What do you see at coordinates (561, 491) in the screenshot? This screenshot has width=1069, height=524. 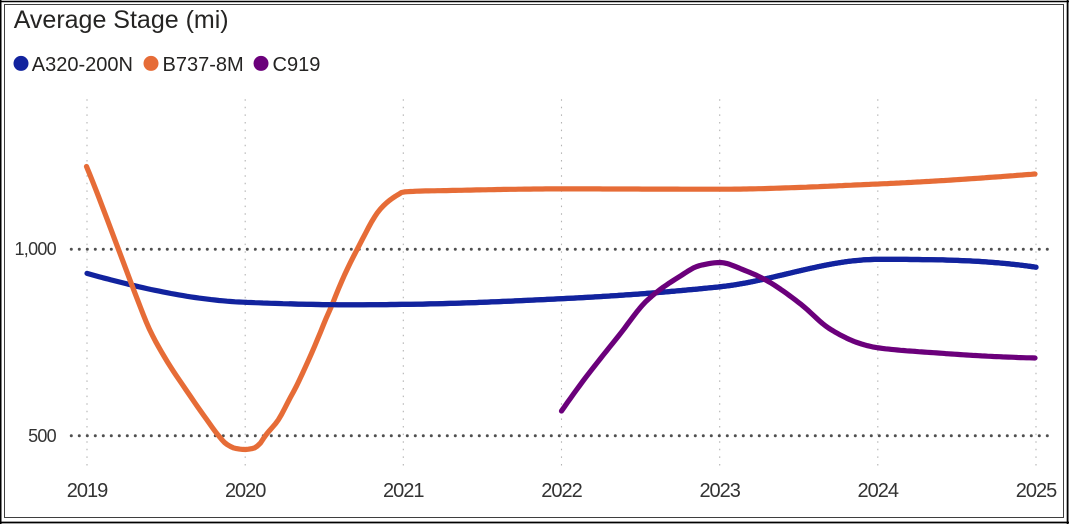 I see `svg-text: 2022` at bounding box center [561, 491].